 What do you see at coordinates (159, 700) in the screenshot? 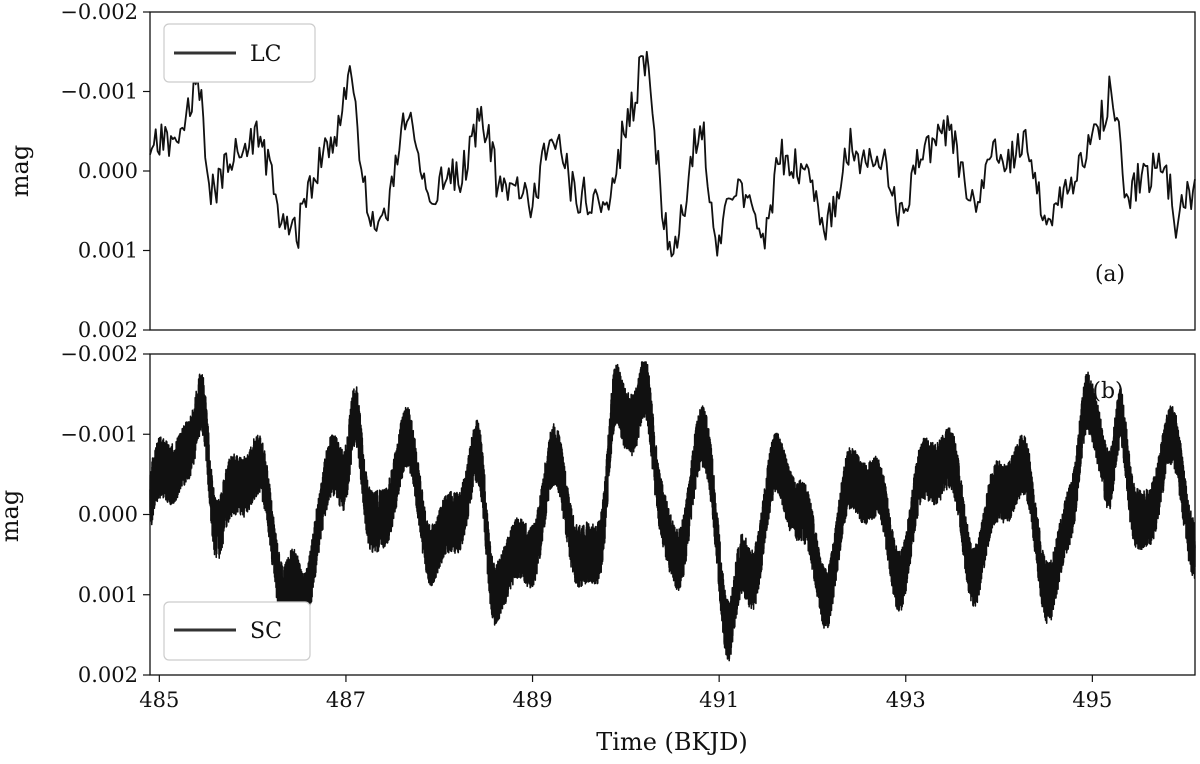
I see `x-tick-label: 485` at bounding box center [159, 700].